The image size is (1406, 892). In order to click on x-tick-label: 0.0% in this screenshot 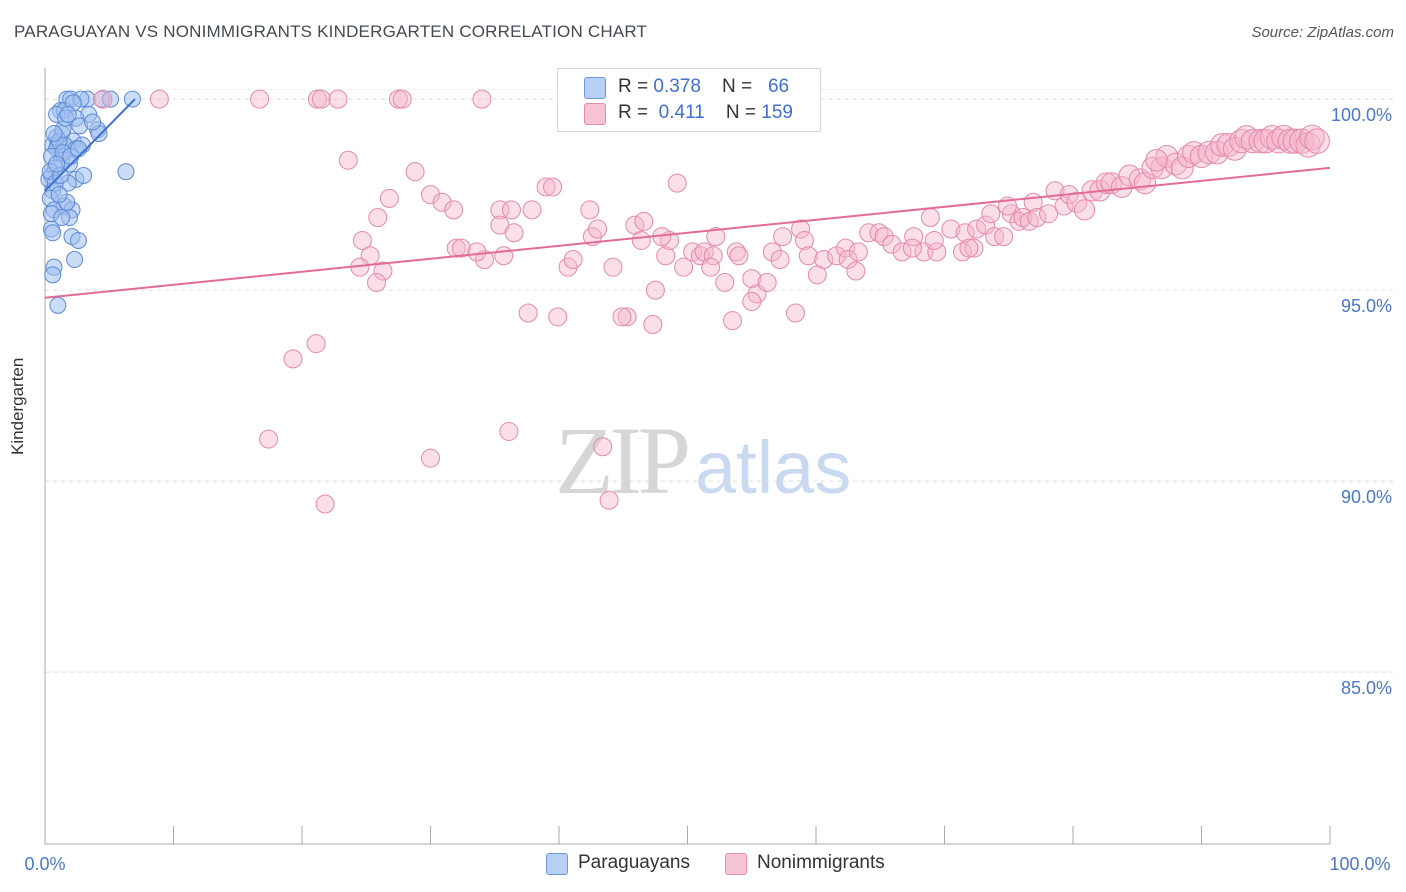, I will do `click(44, 864)`.